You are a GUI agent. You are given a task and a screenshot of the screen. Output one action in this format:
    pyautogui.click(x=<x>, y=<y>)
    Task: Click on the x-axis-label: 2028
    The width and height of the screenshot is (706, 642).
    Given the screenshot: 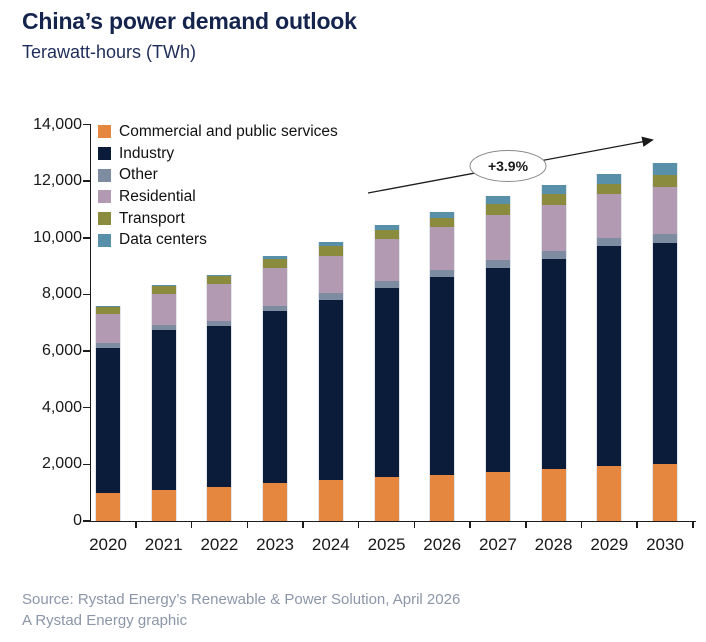 What is the action you would take?
    pyautogui.click(x=553, y=544)
    